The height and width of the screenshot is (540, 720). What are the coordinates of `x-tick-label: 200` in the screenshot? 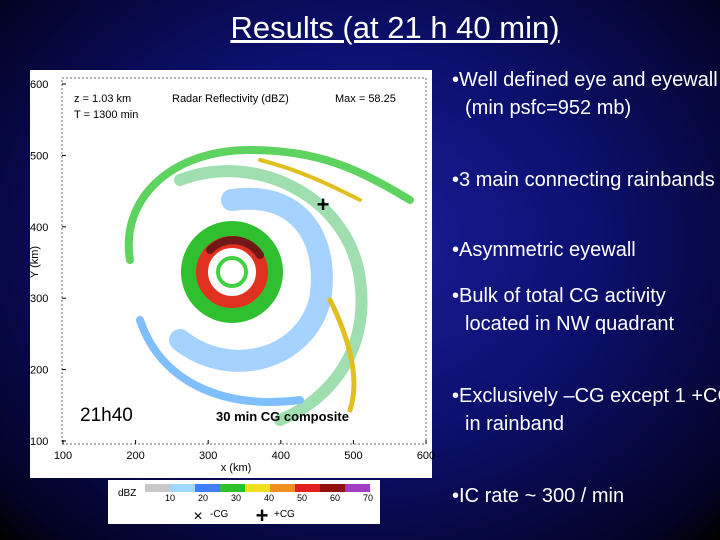 It's located at (135, 456).